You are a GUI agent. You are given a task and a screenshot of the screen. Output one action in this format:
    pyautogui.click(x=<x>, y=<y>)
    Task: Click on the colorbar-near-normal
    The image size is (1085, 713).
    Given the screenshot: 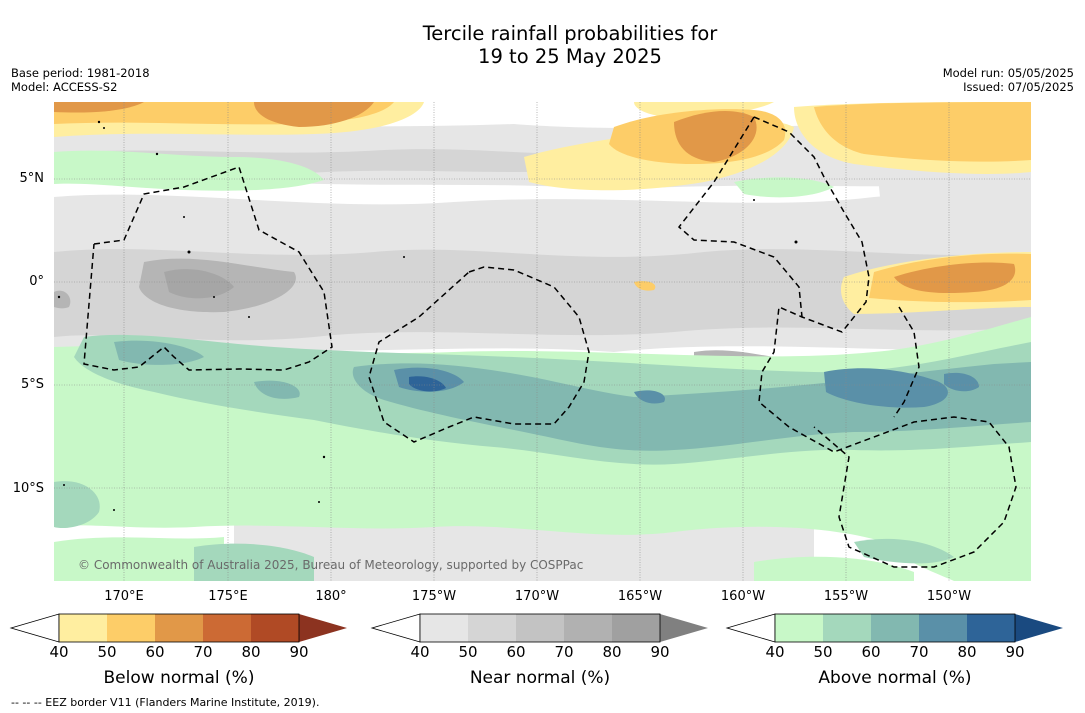 What is the action you would take?
    pyautogui.click(x=539, y=628)
    